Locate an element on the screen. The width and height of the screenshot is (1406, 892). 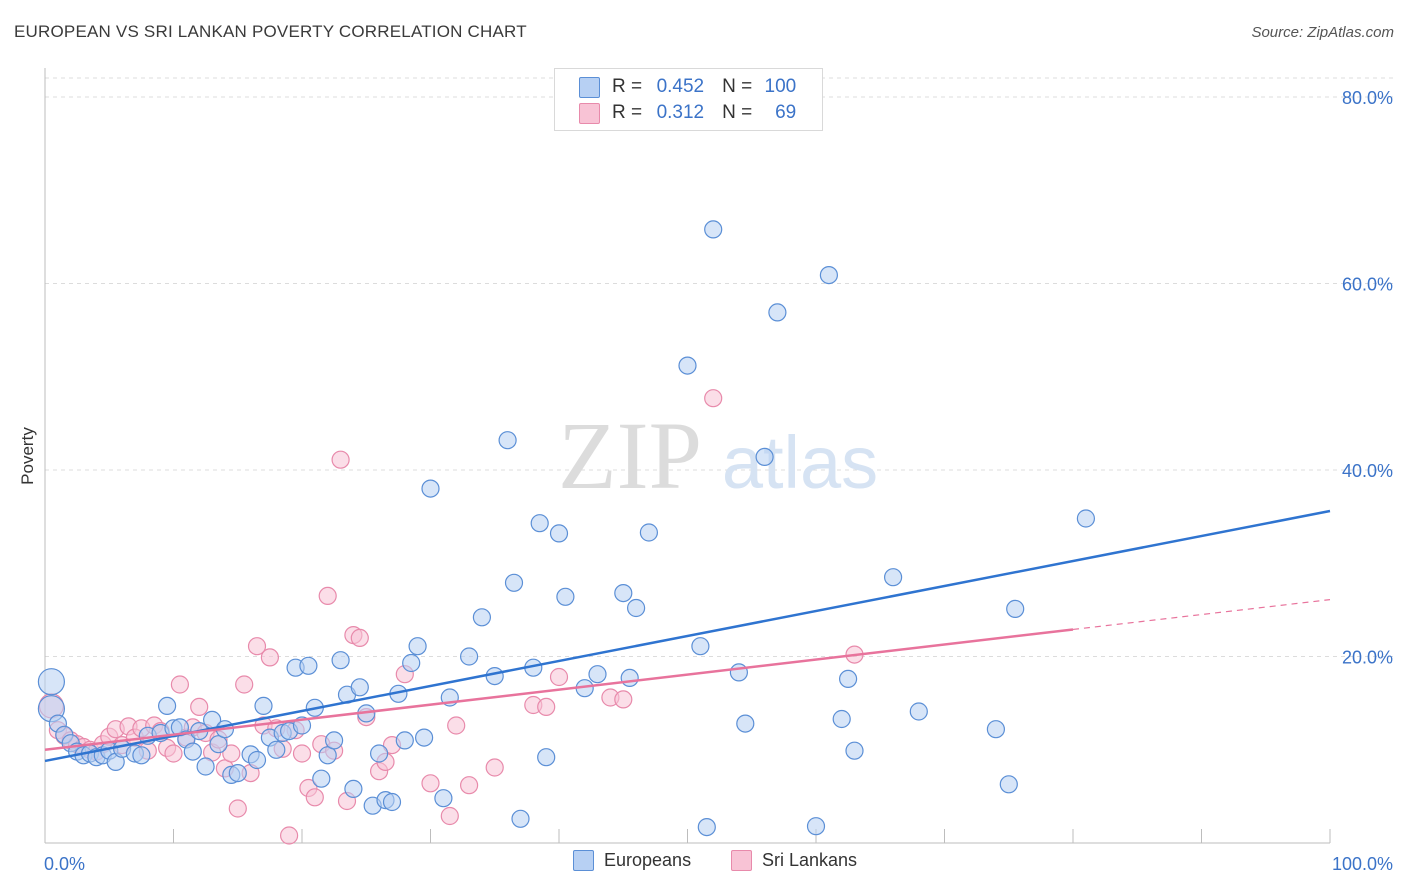
r-value: 0.452 is located at coordinates (680, 86).